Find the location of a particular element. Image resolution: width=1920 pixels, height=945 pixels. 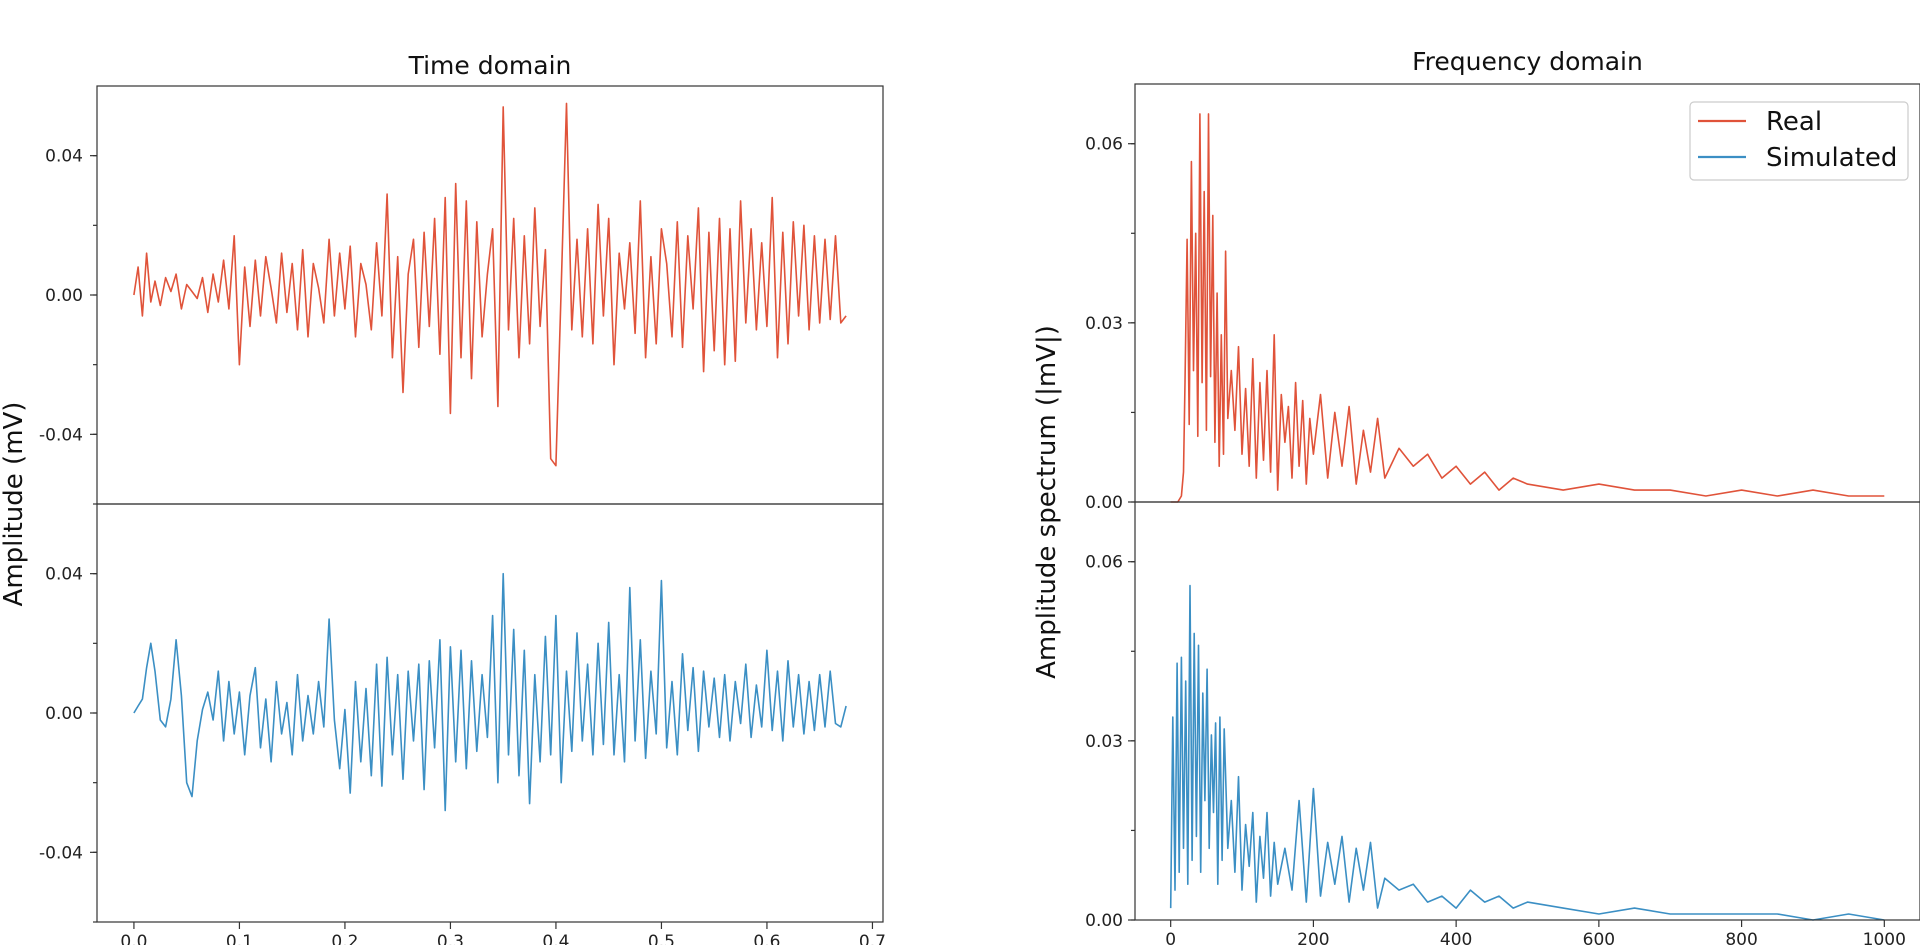

freq-y-axis-label: Amplitude spectrum (|mV|) is located at coordinates (1047, 502).